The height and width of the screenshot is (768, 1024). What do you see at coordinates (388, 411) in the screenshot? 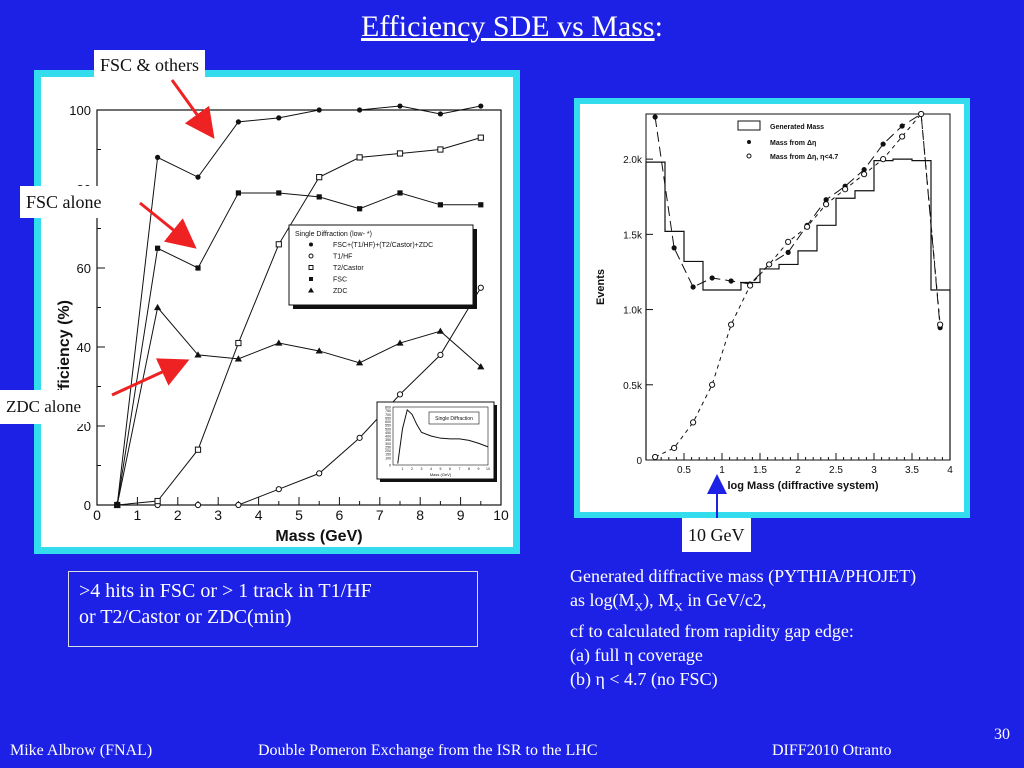
I see `inset-y-tick-label: 750` at bounding box center [388, 411].